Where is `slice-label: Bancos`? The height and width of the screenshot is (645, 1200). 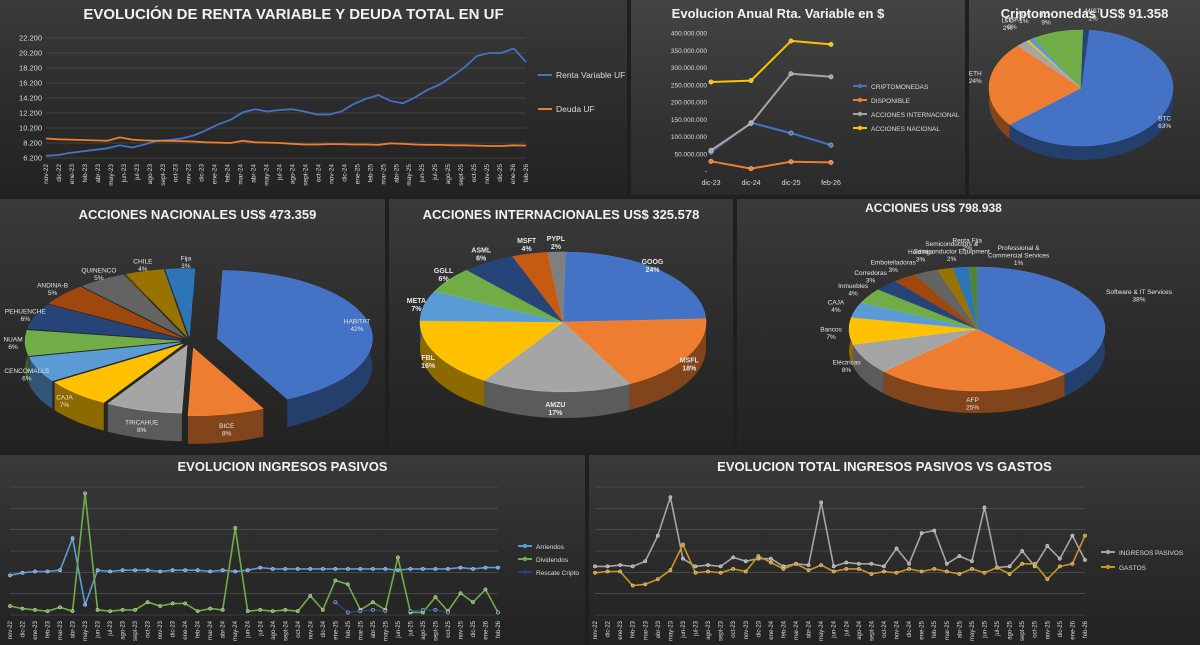
slice-label: Bancos is located at coordinates (831, 329).